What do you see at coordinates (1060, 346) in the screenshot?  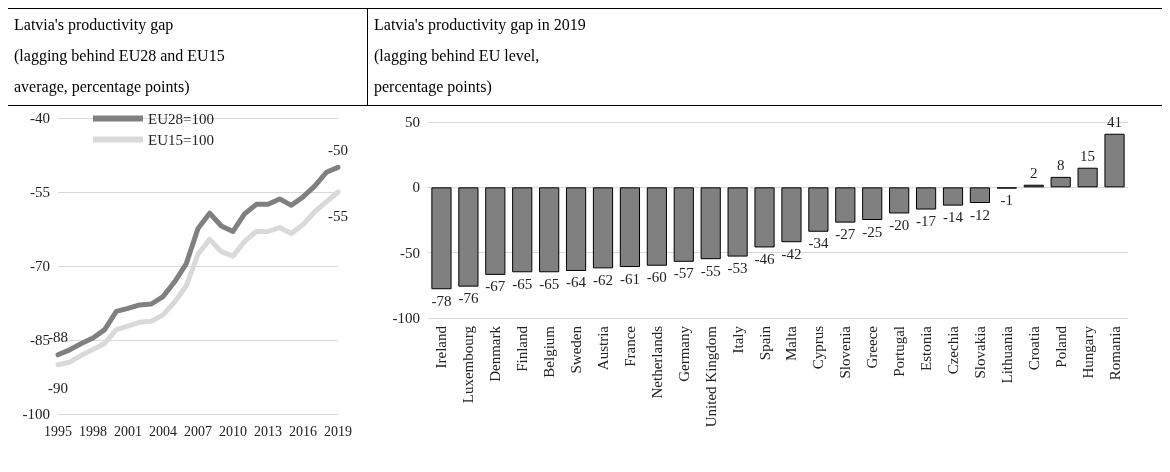 I see `x-tick-label: Poland` at bounding box center [1060, 346].